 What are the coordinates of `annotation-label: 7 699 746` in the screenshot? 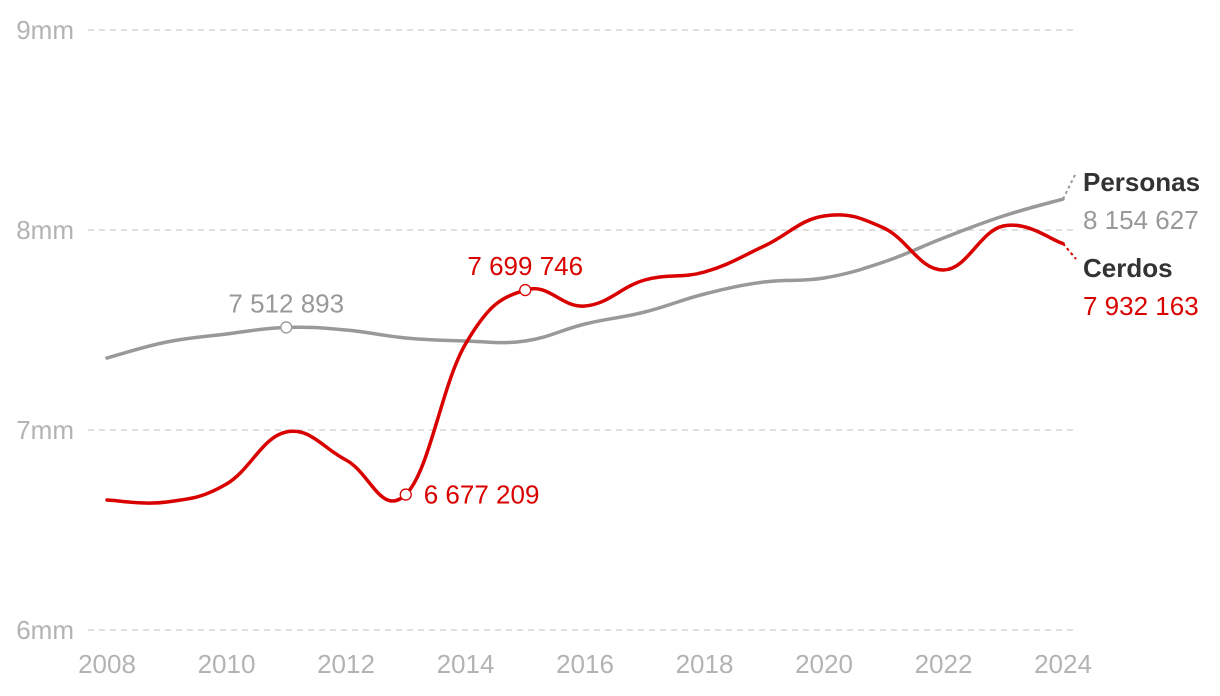 It's located at (525, 266).